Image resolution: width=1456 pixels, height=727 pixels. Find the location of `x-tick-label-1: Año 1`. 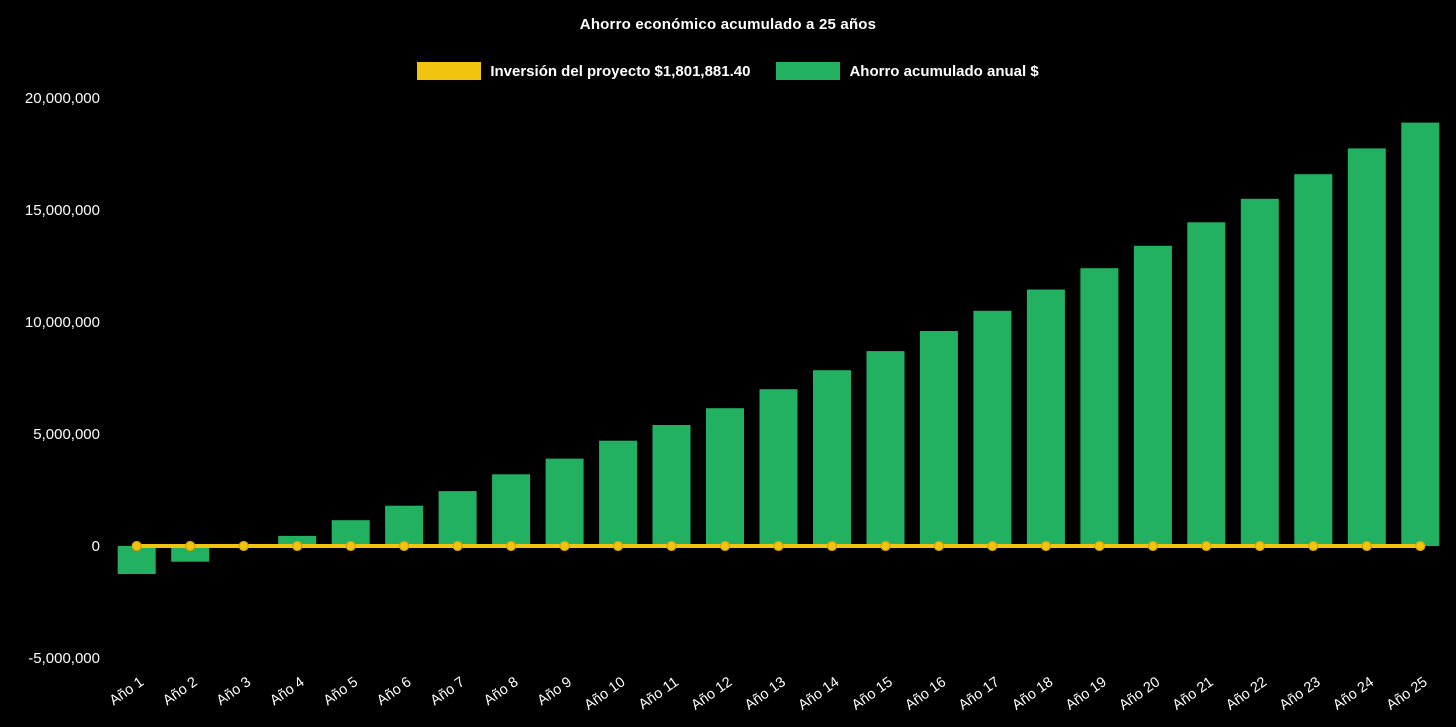

x-tick-label-1: Año 1 is located at coordinates (127, 691).